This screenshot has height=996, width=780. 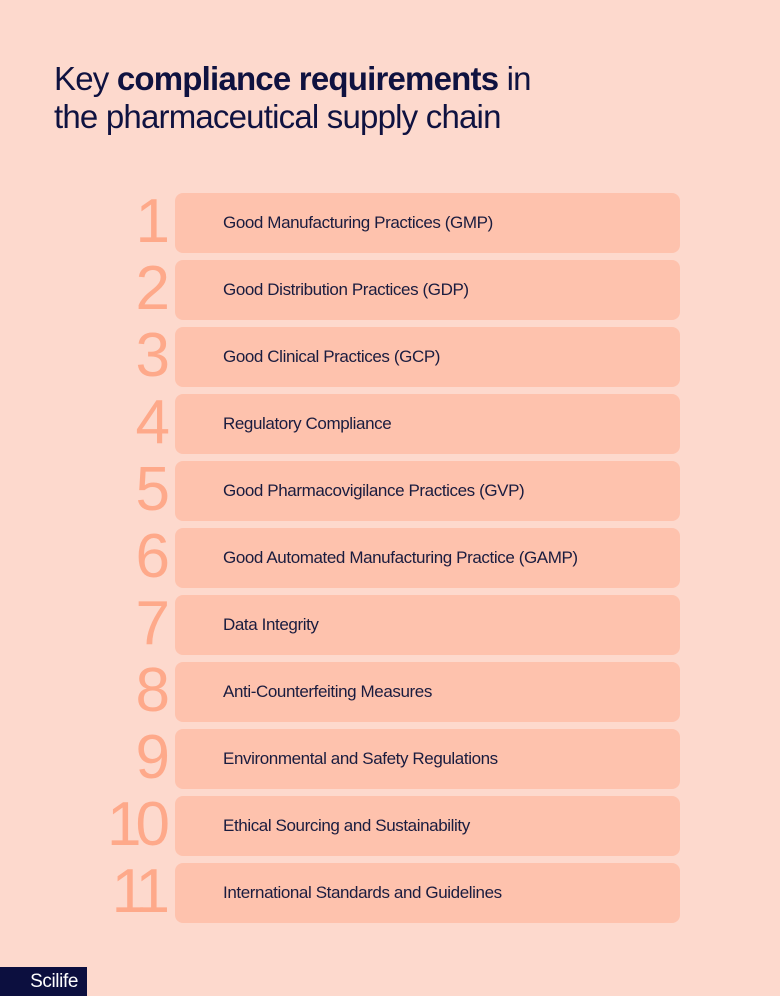 I want to click on item-box: Good Manufacturing Practices (GMP), so click(x=427, y=223).